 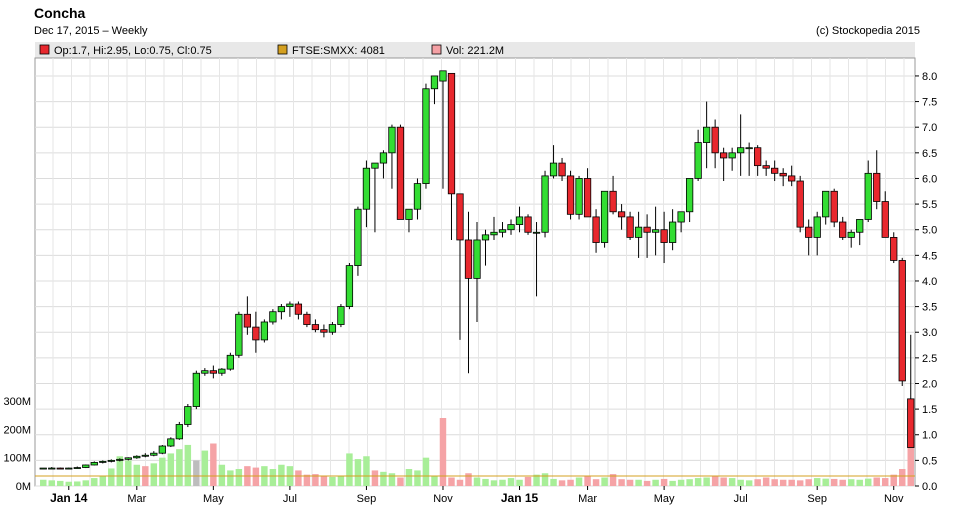 What do you see at coordinates (929, 487) in the screenshot?
I see `price-tick-label: 0.0` at bounding box center [929, 487].